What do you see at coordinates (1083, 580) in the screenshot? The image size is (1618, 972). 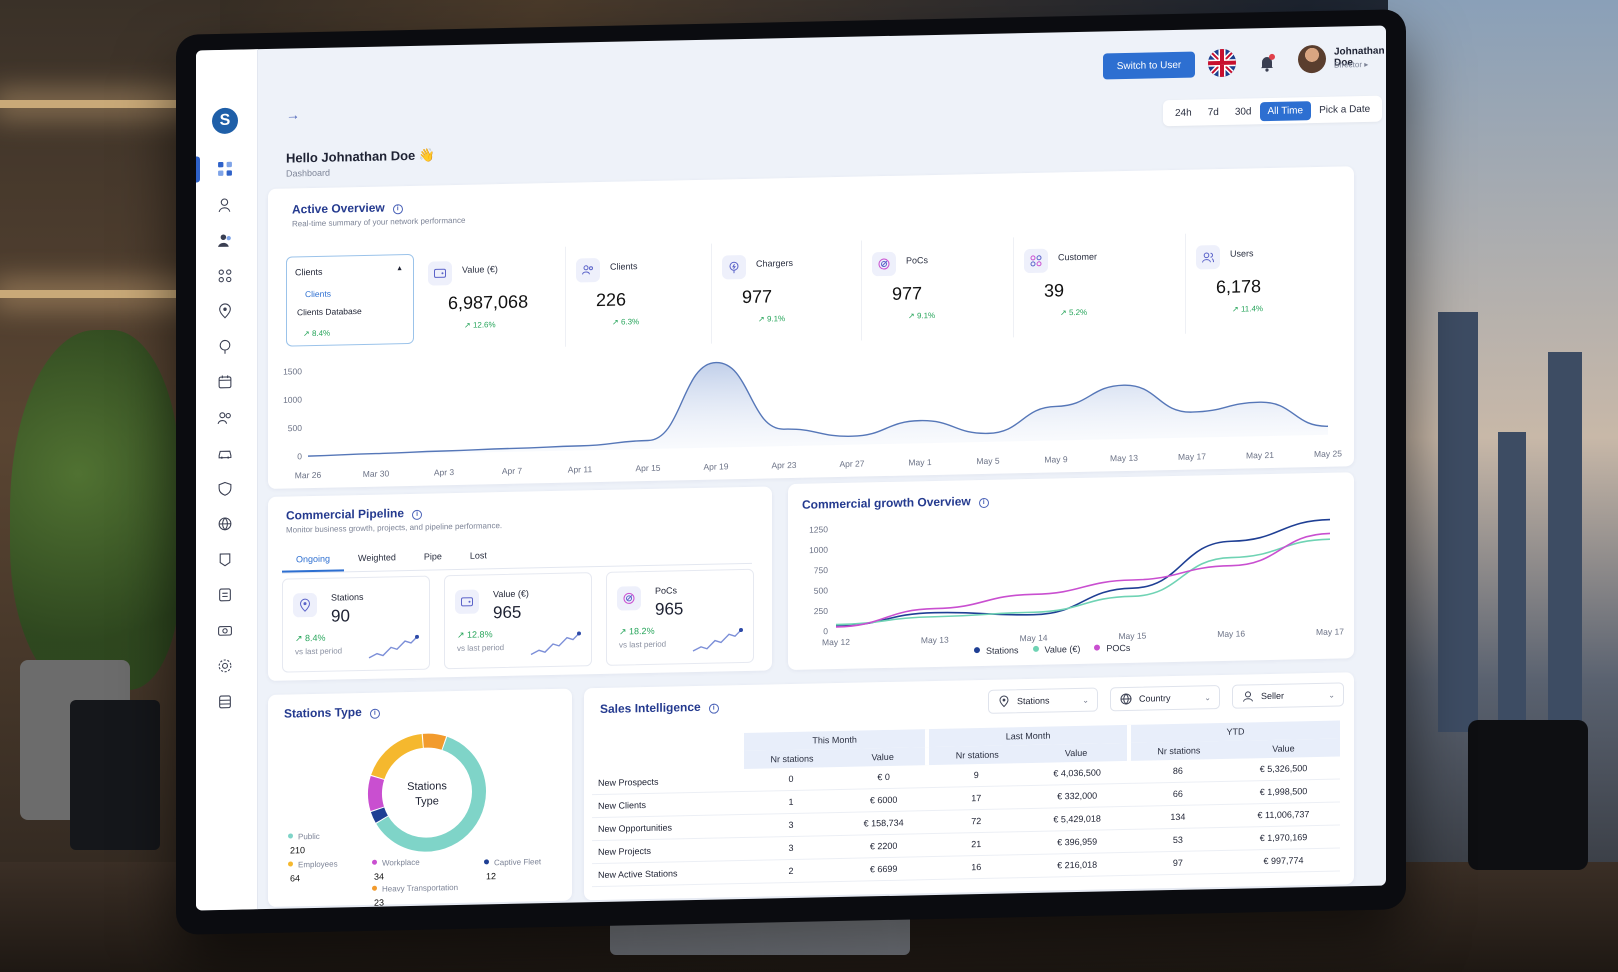 I see `series-line-pocs` at bounding box center [1083, 580].